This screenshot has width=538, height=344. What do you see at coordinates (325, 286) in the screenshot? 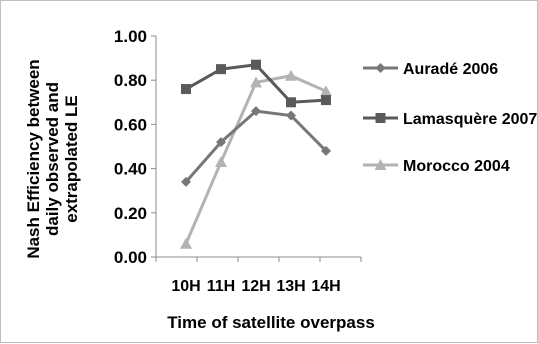
I see `x-tick-label: 14H` at bounding box center [325, 286].